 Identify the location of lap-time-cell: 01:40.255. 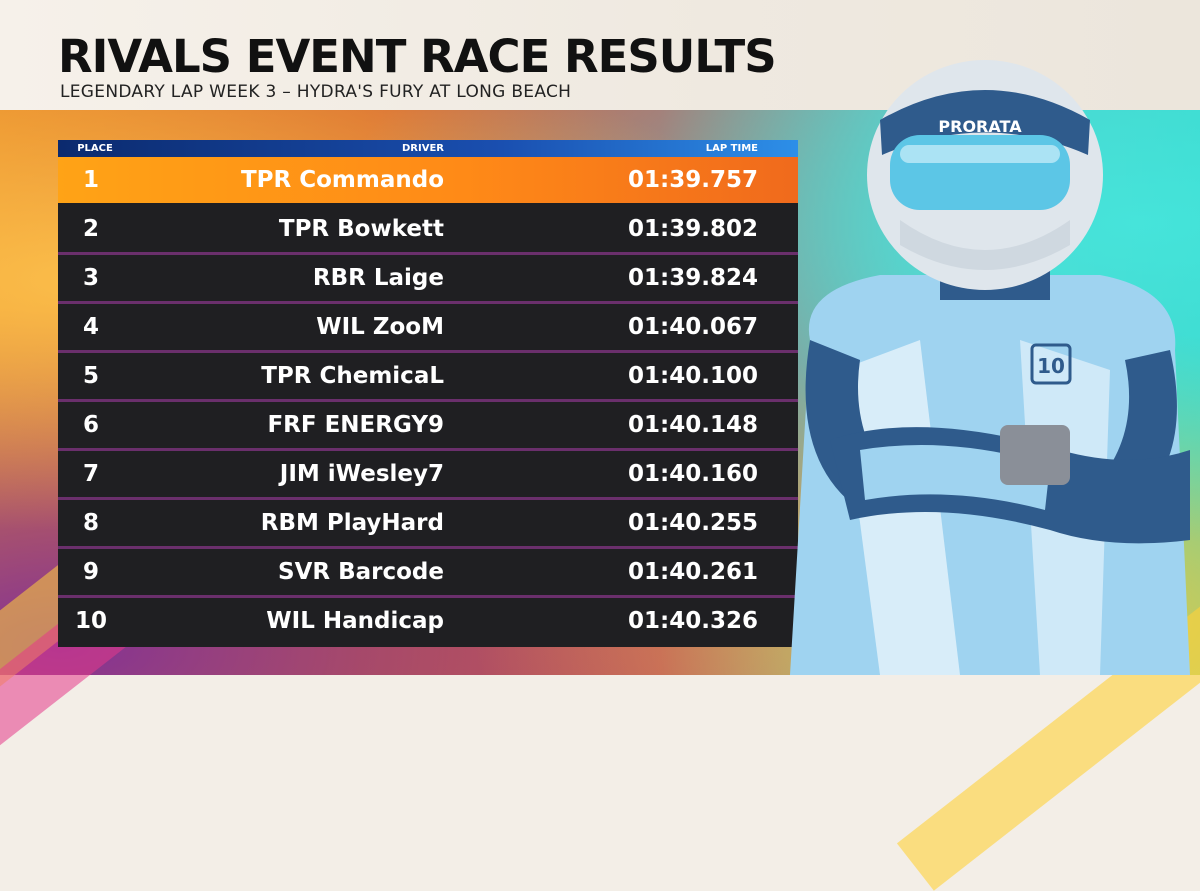
(693, 523).